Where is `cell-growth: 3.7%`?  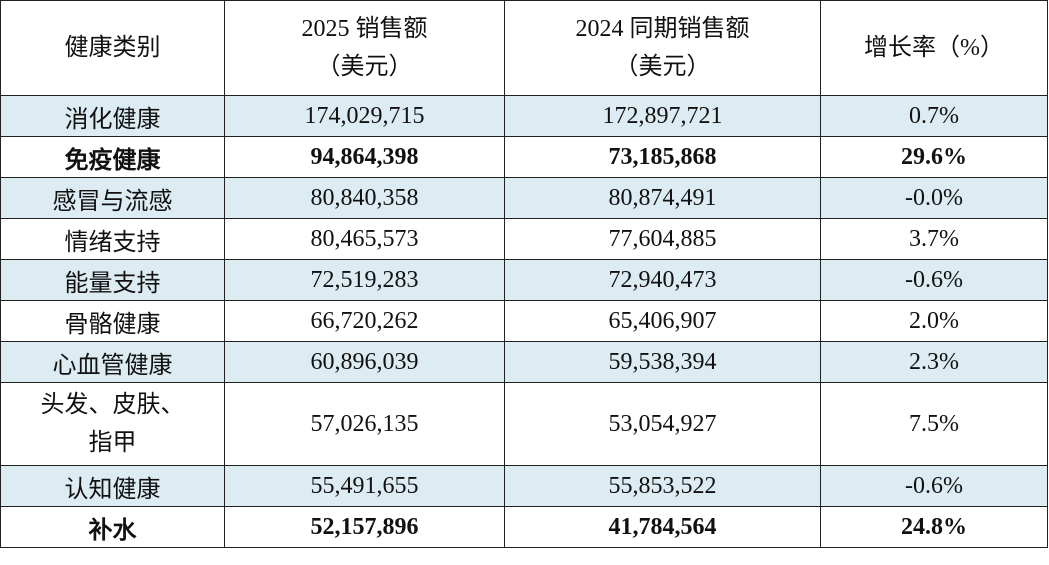
cell-growth: 3.7% is located at coordinates (934, 239).